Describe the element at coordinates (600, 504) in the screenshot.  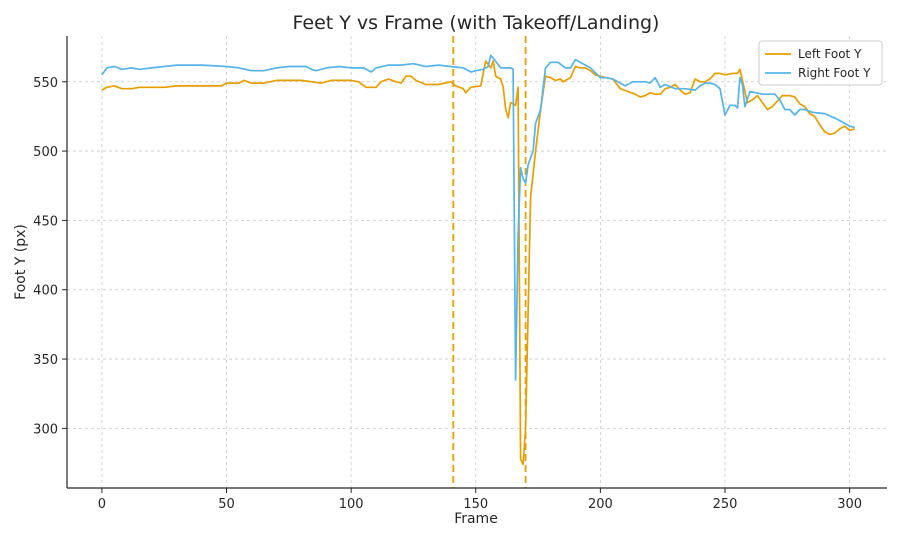
I see `x-tick-label: 200` at that location.